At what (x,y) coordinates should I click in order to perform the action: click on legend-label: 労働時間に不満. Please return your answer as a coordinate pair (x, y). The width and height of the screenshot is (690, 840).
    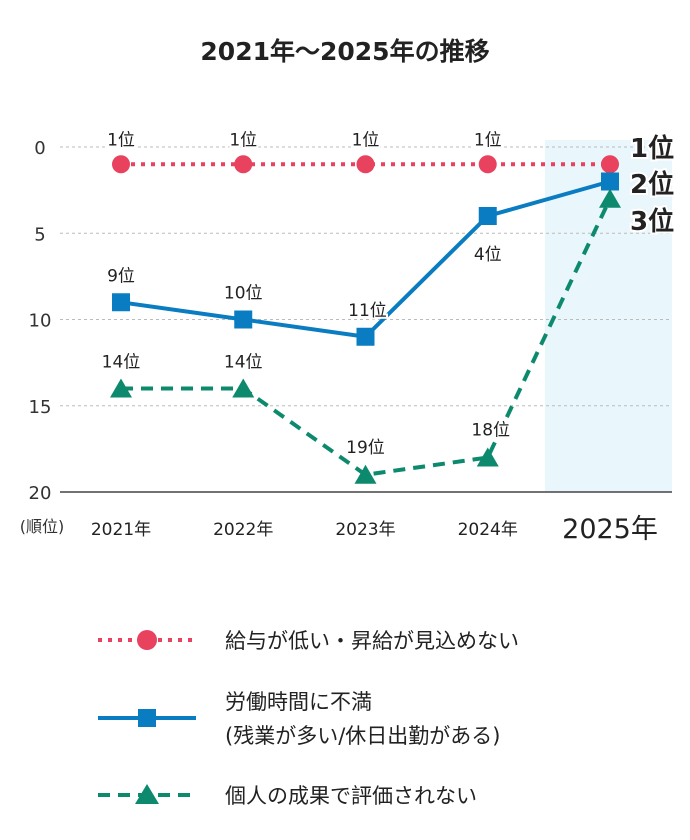
    Looking at the image, I should click on (298, 702).